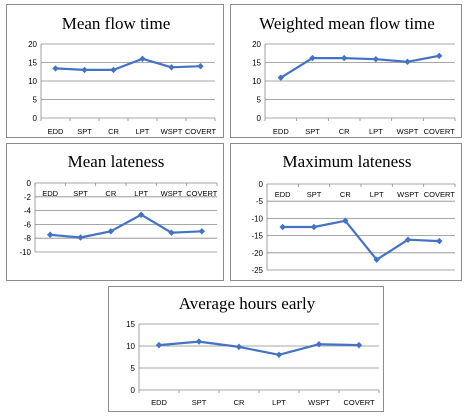 The height and width of the screenshot is (416, 474). I want to click on chart-title: Mean lateness, so click(116, 161).